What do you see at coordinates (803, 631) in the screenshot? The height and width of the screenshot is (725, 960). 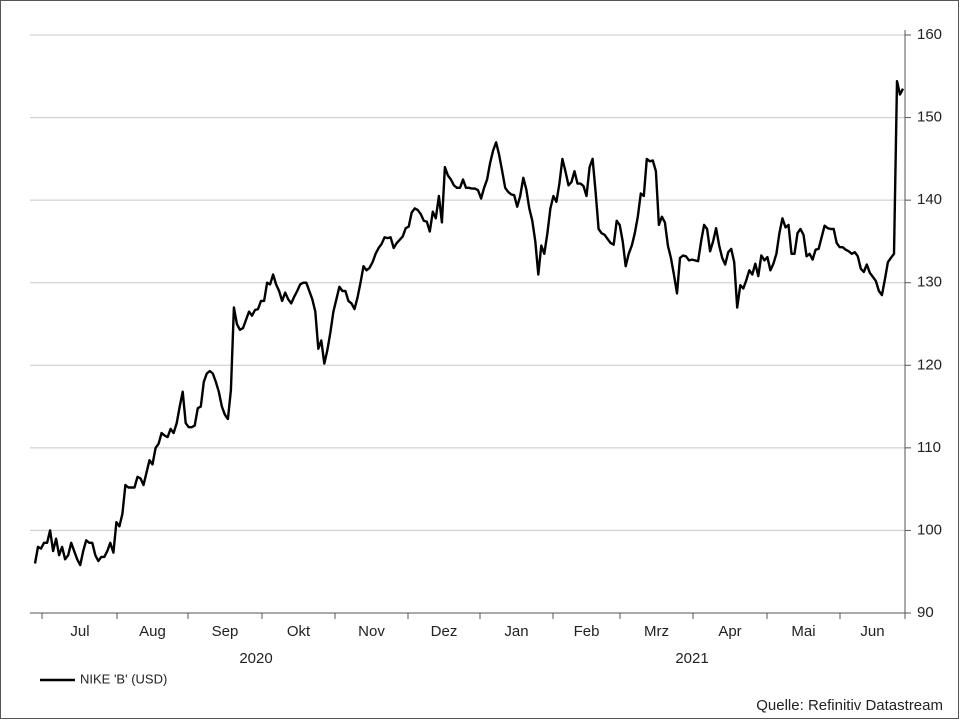 I see `x-tick-label: Mai` at bounding box center [803, 631].